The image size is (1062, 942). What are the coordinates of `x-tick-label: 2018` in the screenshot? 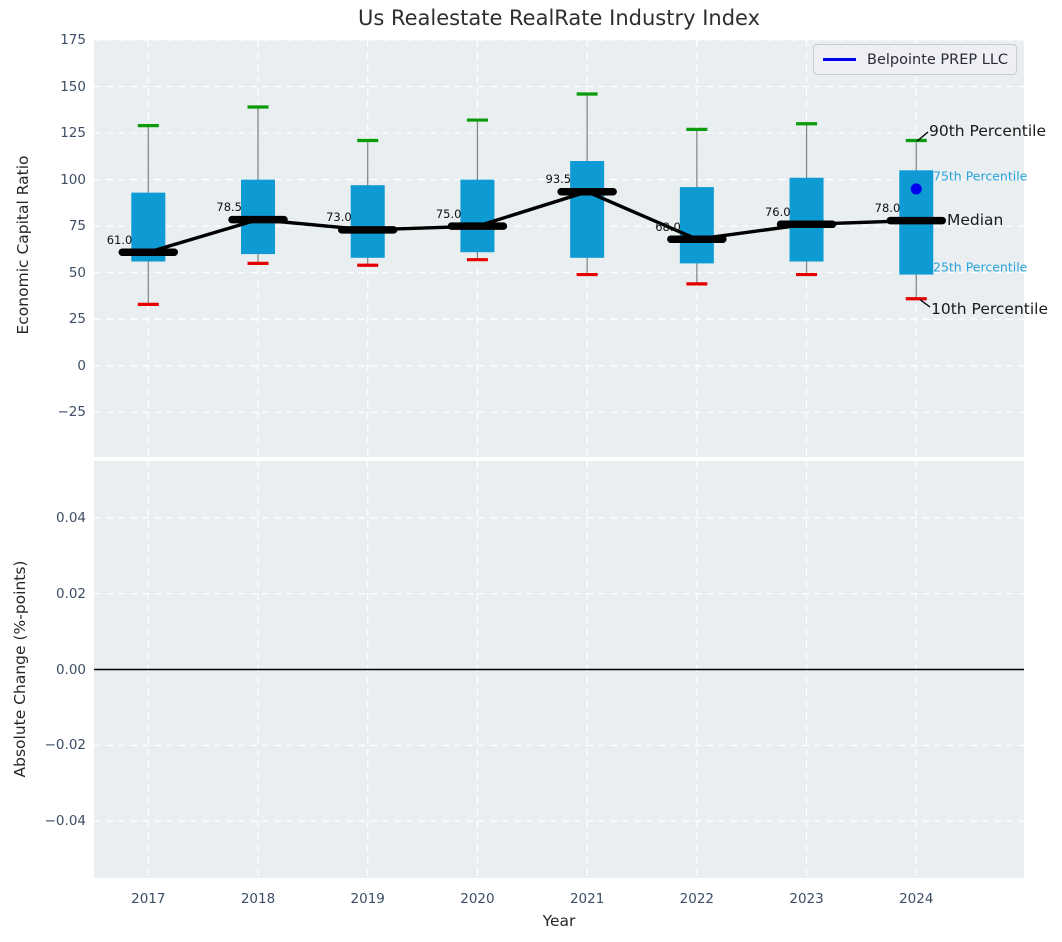 It's located at (258, 899).